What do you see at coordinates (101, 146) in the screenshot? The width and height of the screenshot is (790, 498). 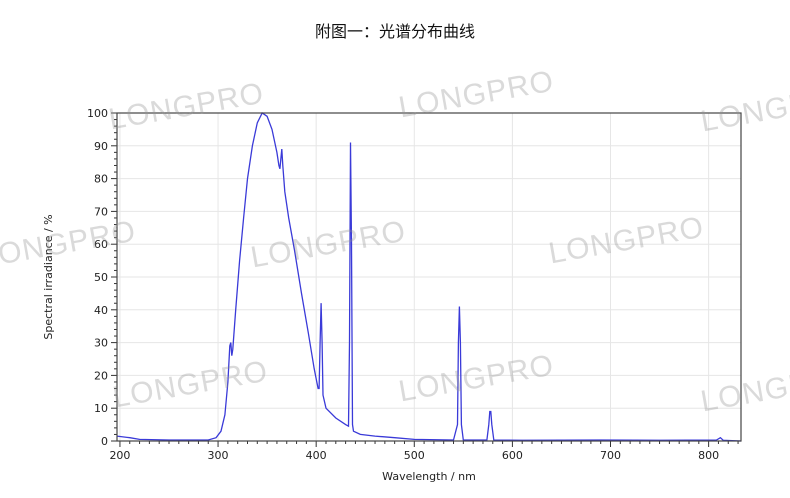 I see `y-tick-label: 90` at bounding box center [101, 146].